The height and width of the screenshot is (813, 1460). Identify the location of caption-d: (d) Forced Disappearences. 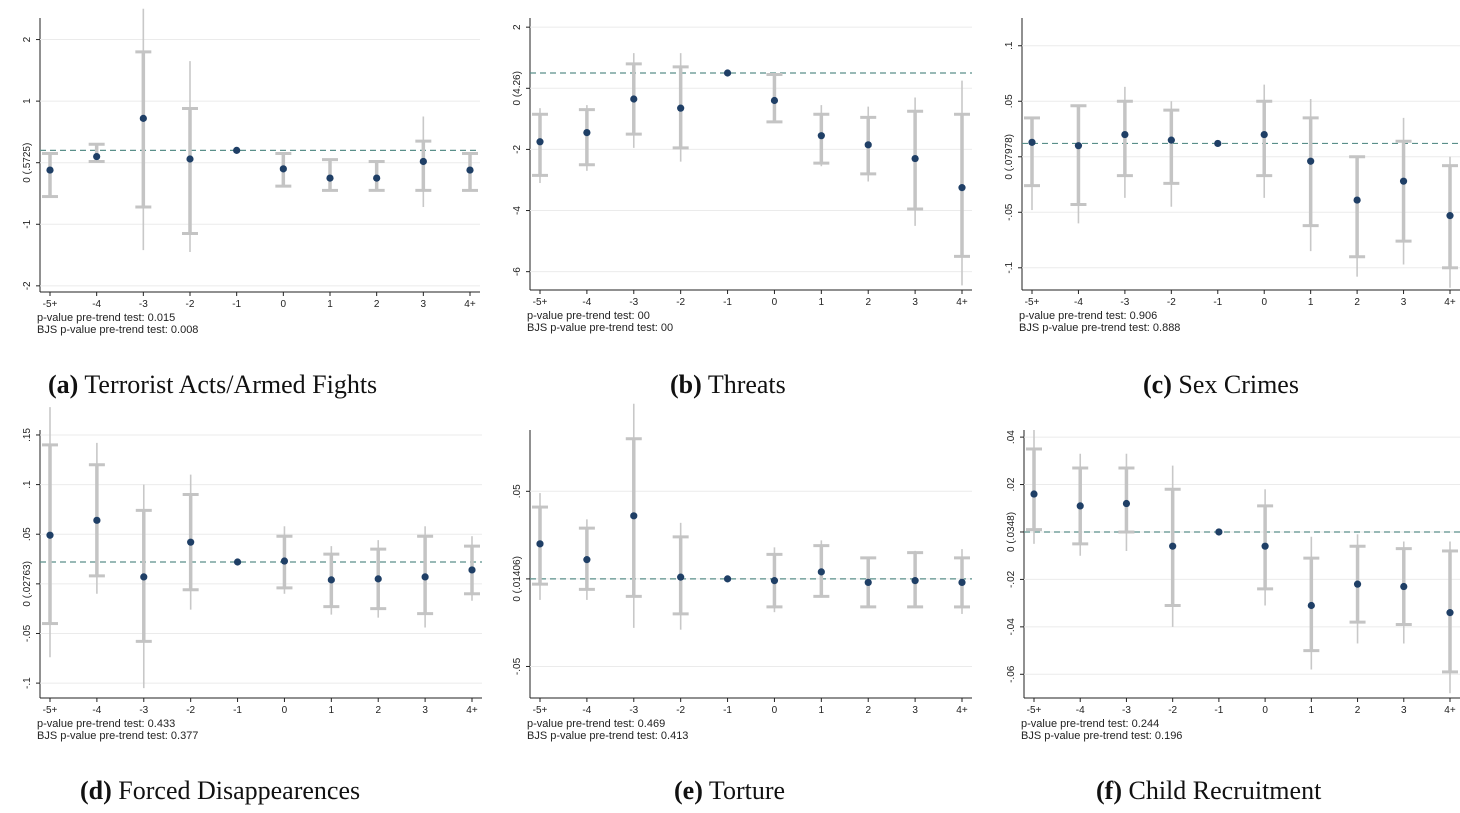
(220, 791).